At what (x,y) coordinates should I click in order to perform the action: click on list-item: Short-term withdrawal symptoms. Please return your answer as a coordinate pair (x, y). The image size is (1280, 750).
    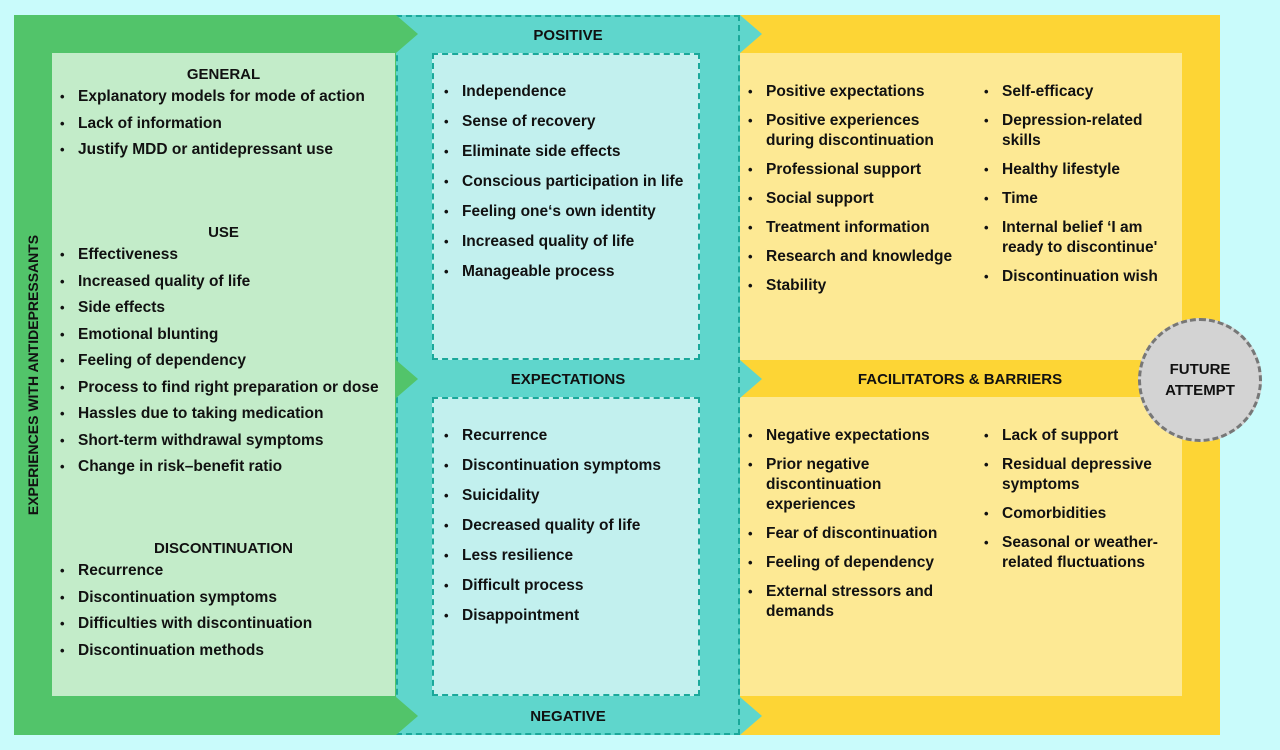
    Looking at the image, I should click on (223, 441).